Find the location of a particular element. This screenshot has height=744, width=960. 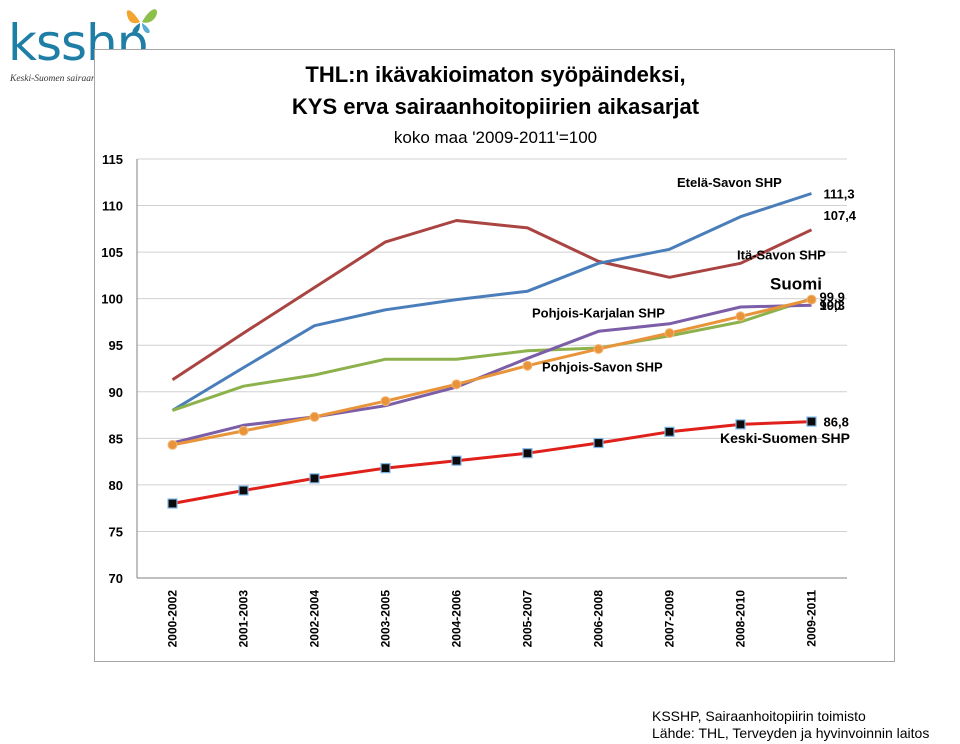

x-tick-label: 2000-2002 is located at coordinates (173, 619).